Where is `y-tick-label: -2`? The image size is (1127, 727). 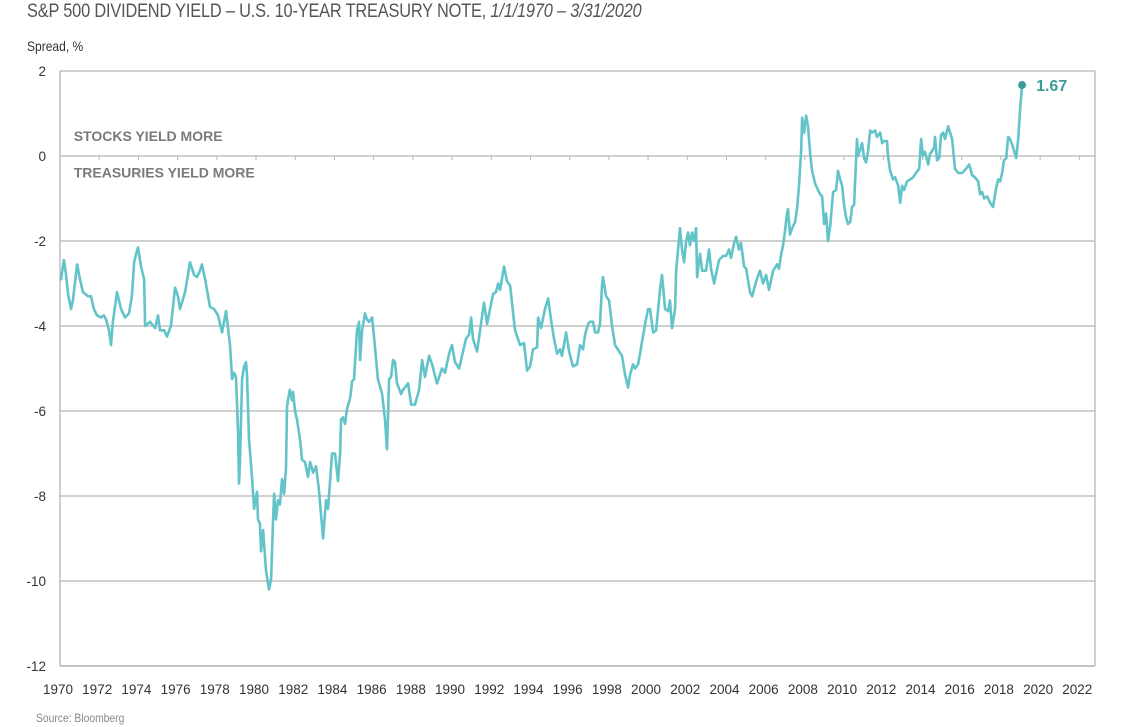
y-tick-label: -2 is located at coordinates (40, 241).